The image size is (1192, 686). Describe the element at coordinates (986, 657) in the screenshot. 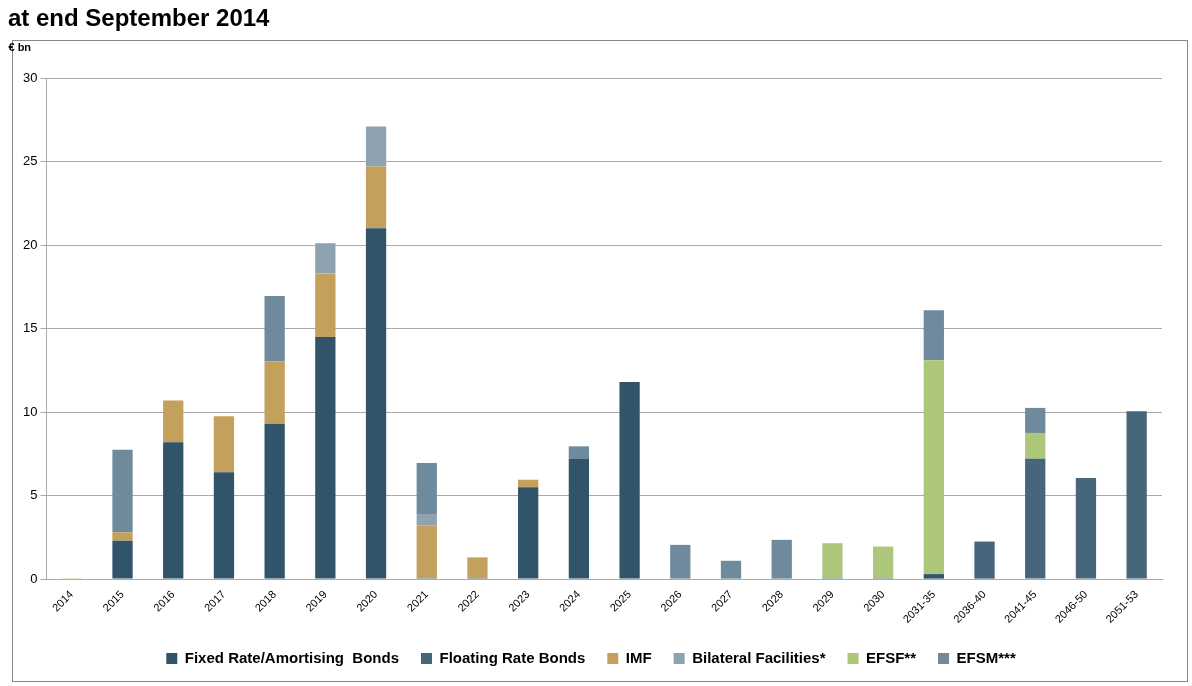

I see `legend-label: EFSM***` at that location.